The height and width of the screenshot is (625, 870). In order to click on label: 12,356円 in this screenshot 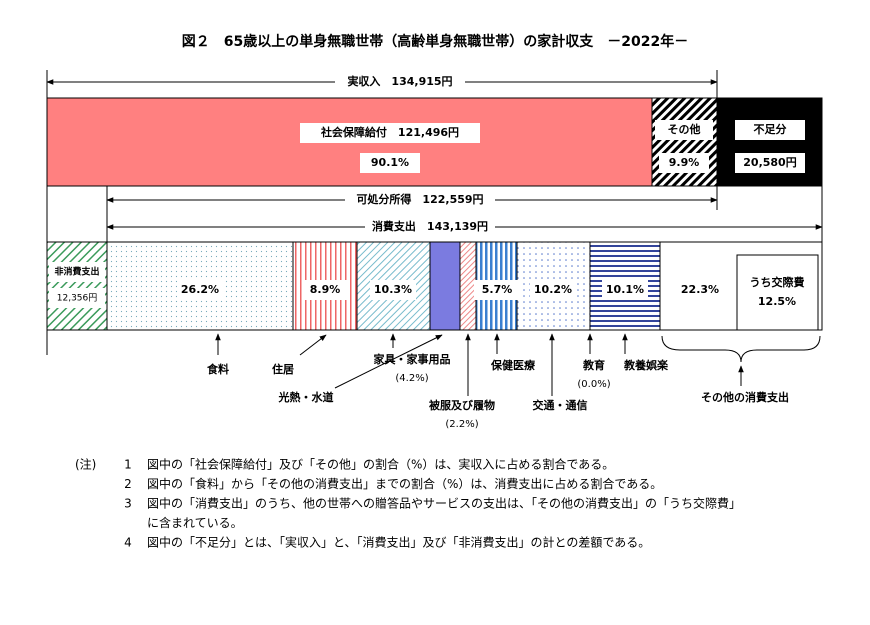, I will do `click(77, 298)`.